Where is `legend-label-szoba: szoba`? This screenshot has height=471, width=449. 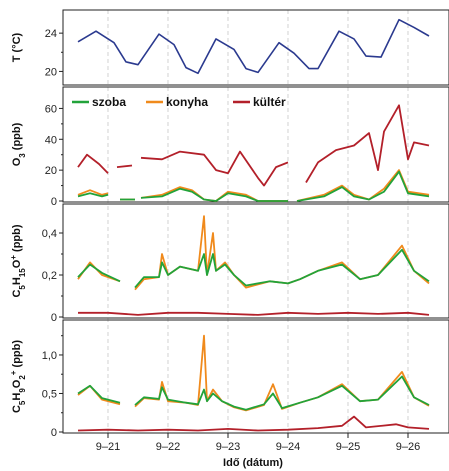 legend-label-szoba: szoba is located at coordinates (109, 102).